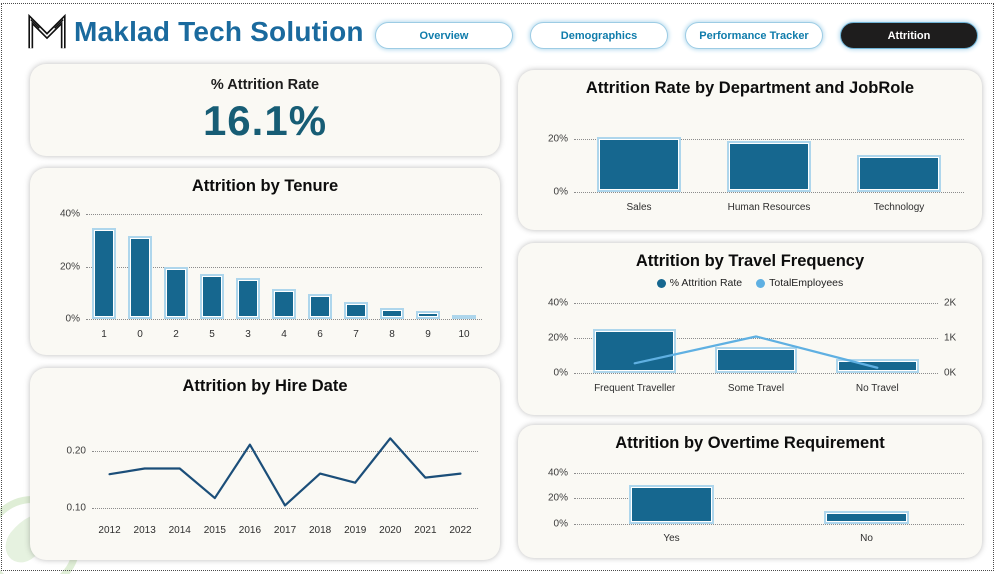  I want to click on kpi-value: 16.1%, so click(265, 120).